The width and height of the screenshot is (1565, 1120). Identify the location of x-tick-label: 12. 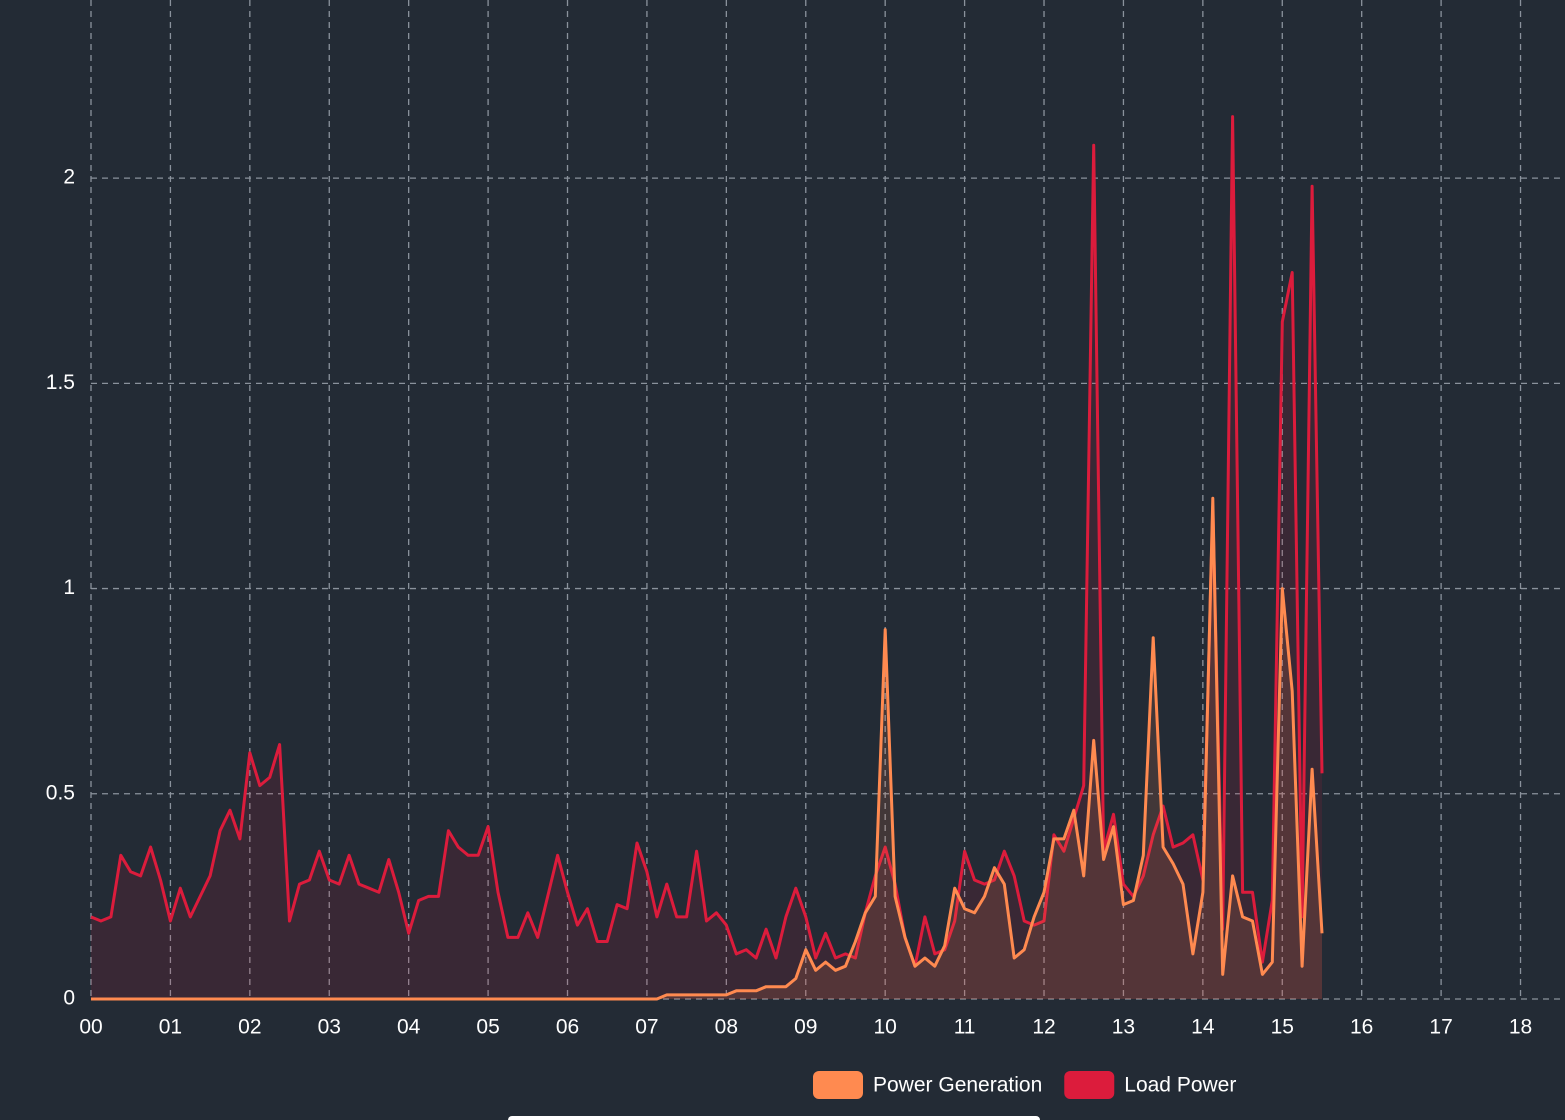
(1043, 1027).